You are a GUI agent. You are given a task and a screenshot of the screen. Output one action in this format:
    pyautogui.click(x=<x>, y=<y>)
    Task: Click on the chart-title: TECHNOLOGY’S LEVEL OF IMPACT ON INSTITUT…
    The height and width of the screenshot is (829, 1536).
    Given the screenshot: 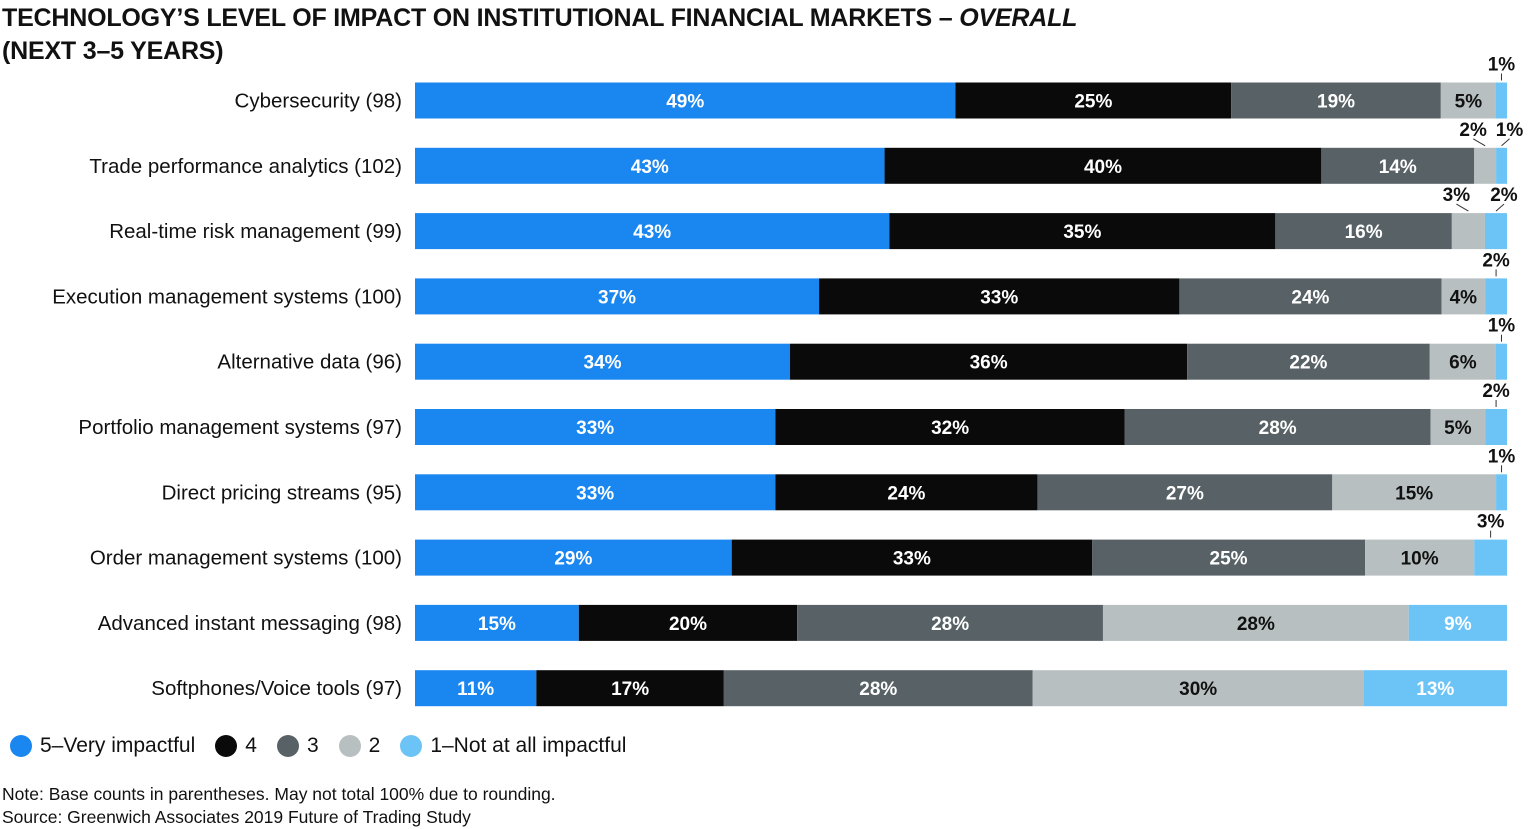 What is the action you would take?
    pyautogui.click(x=539, y=35)
    